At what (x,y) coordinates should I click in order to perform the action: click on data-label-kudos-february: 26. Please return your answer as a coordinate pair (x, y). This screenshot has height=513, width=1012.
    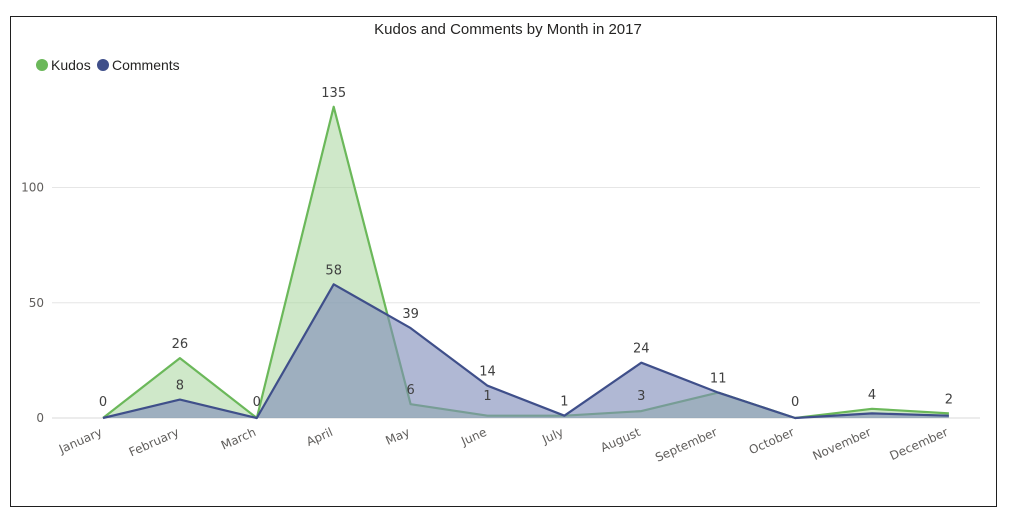
    Looking at the image, I should click on (180, 344).